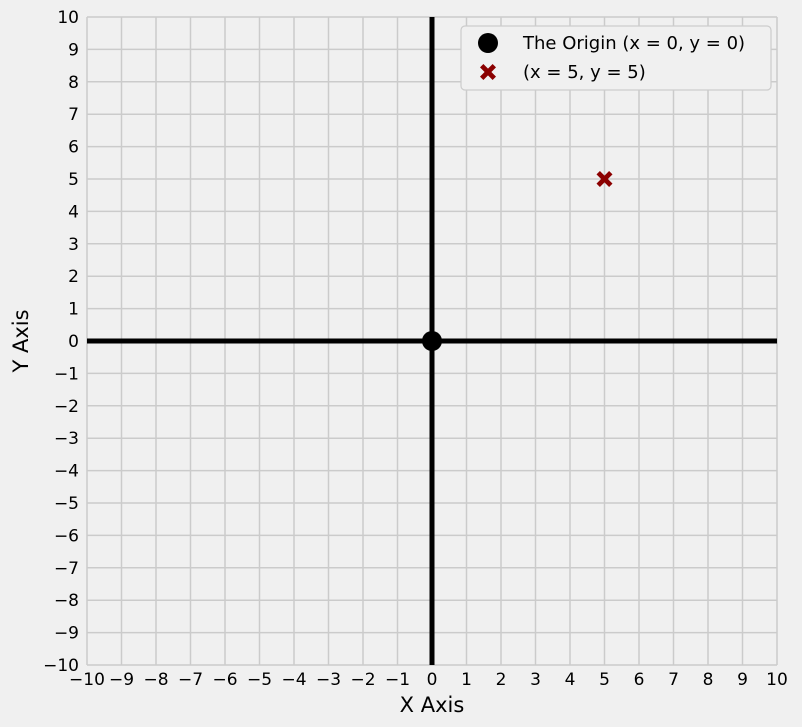 This screenshot has height=727, width=802. What do you see at coordinates (66, 407) in the screenshot?
I see `y-tick-label: −2` at bounding box center [66, 407].